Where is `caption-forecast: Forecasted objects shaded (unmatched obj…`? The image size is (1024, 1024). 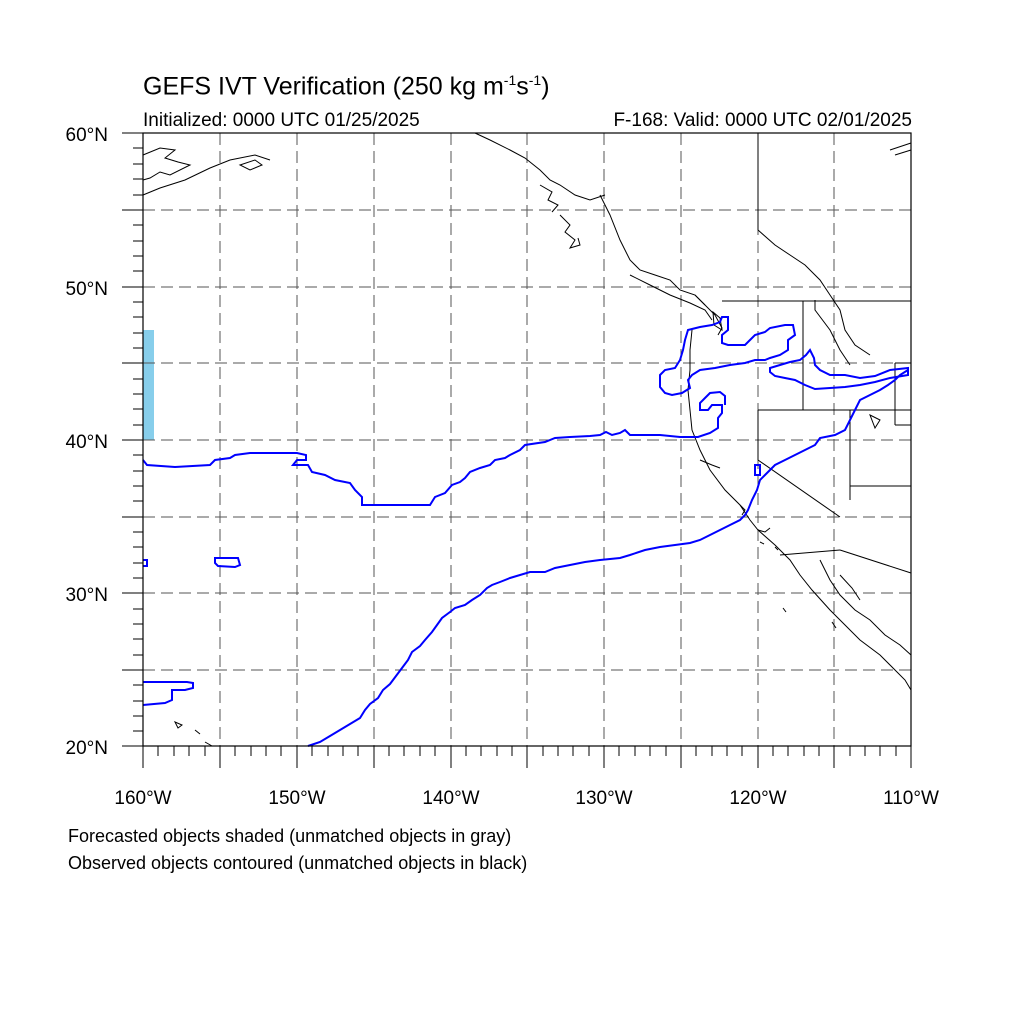
caption-forecast: Forecasted objects shaded (unmatched obj… is located at coordinates (290, 836).